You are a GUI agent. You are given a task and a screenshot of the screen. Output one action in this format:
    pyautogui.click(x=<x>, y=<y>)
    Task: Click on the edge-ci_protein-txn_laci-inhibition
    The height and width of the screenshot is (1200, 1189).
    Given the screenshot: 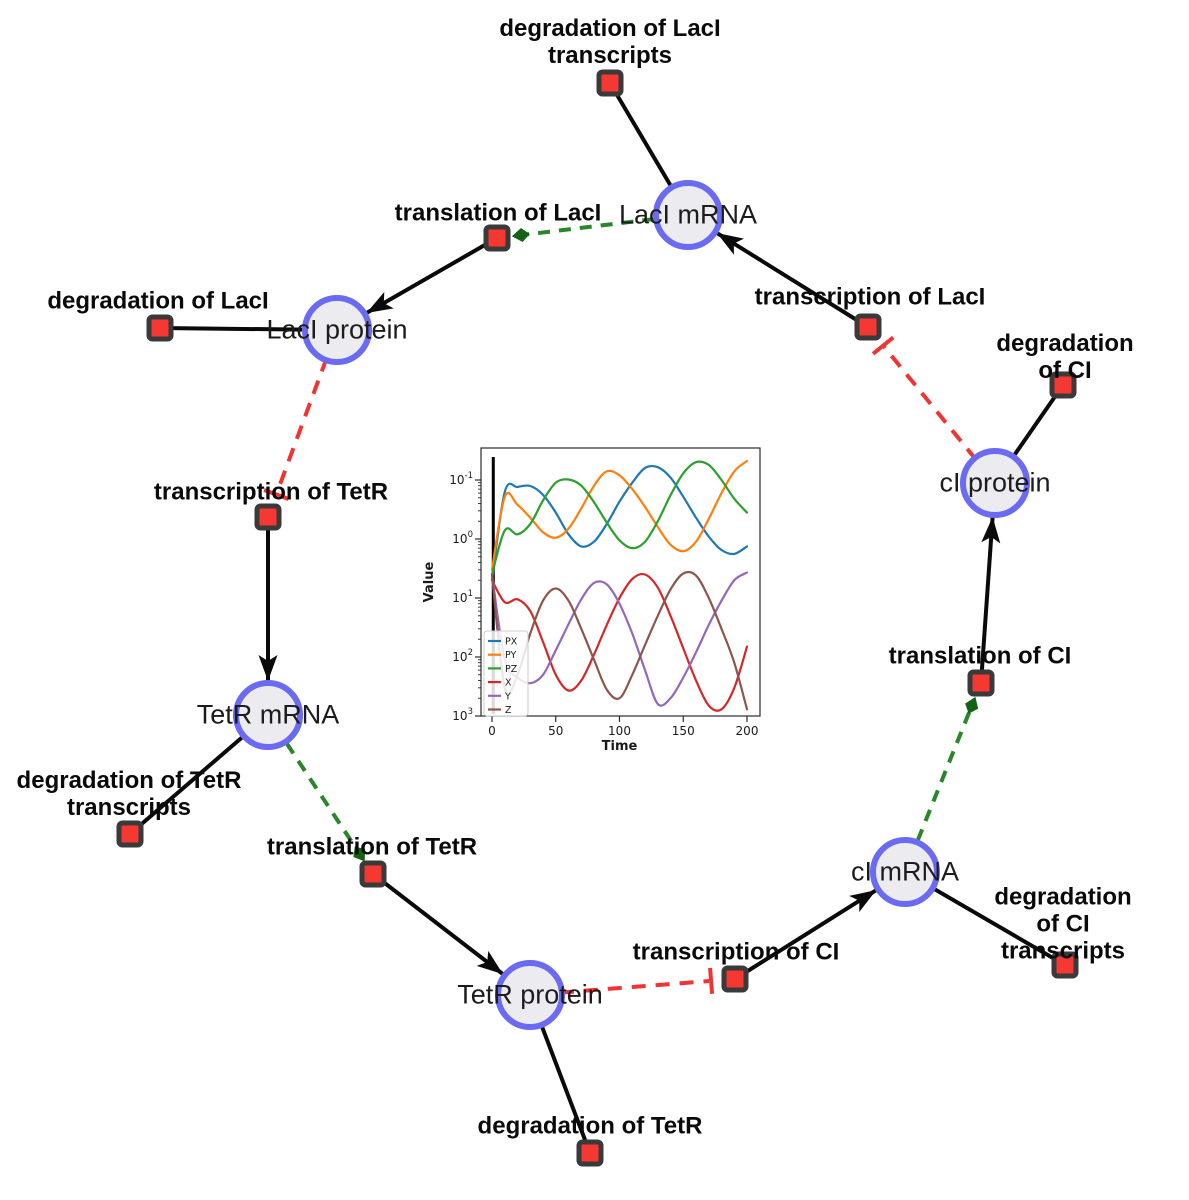 What is the action you would take?
    pyautogui.click(x=924, y=398)
    